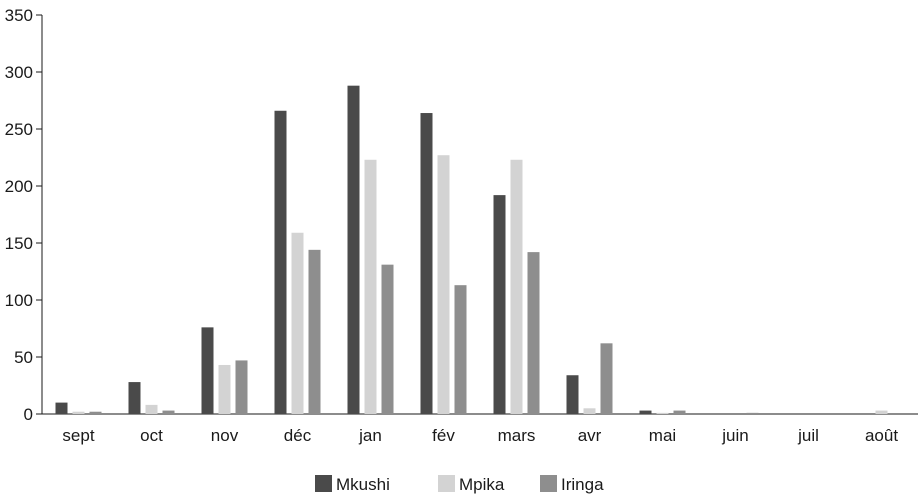 The width and height of the screenshot is (921, 498). Describe the element at coordinates (387, 339) in the screenshot. I see `bar-iringa-jan` at that location.